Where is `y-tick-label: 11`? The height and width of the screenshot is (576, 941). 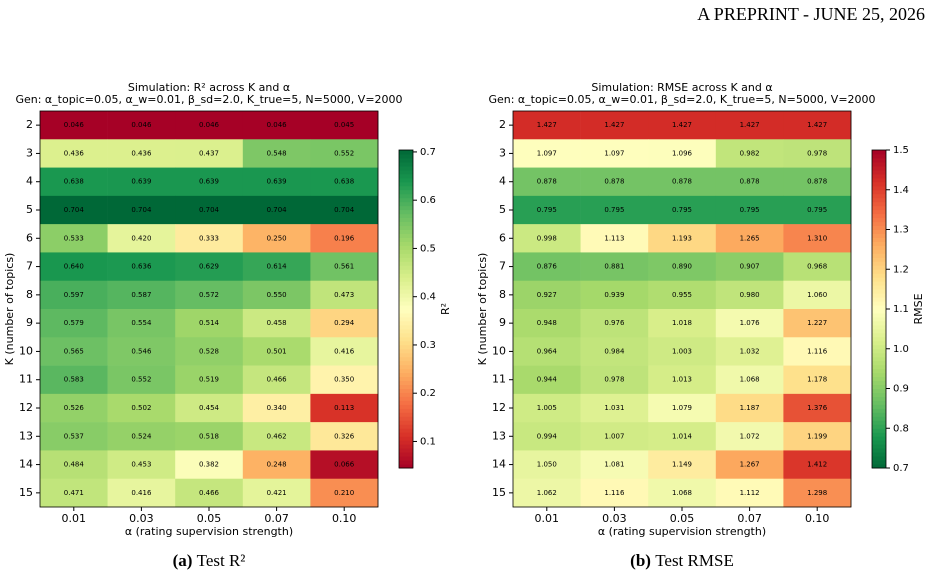 y-tick-label: 11 is located at coordinates (26, 379).